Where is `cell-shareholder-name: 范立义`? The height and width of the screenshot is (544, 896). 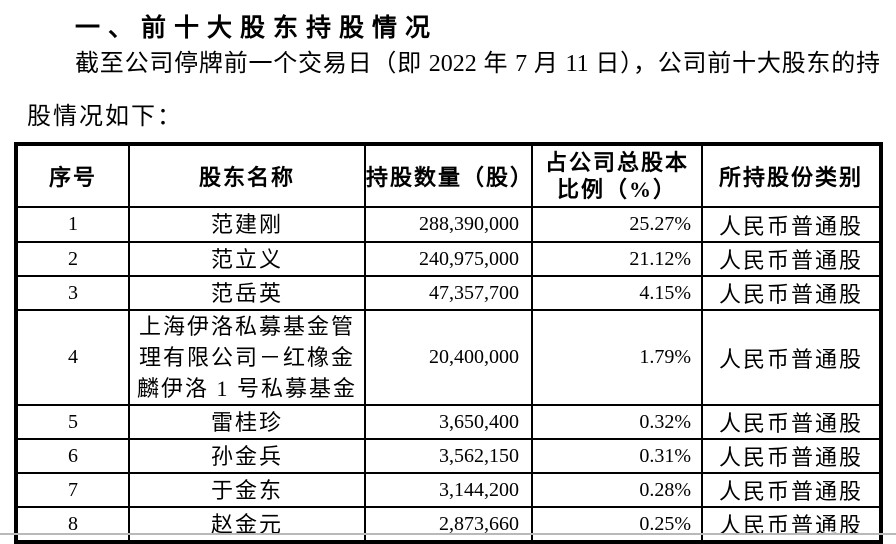 cell-shareholder-name: 范立义 is located at coordinates (247, 259).